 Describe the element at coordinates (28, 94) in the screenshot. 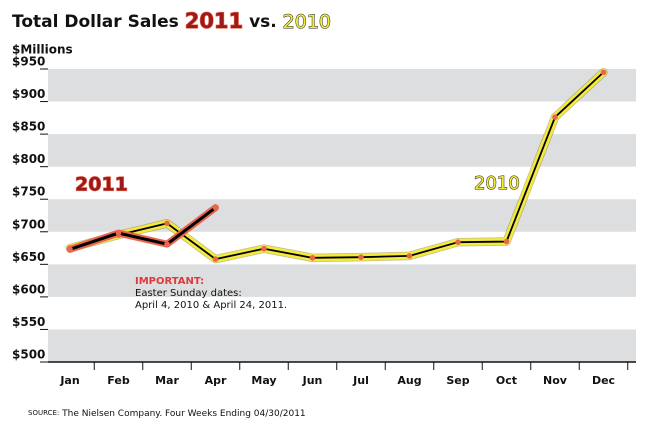

I see `y-tick-label: $900` at that location.